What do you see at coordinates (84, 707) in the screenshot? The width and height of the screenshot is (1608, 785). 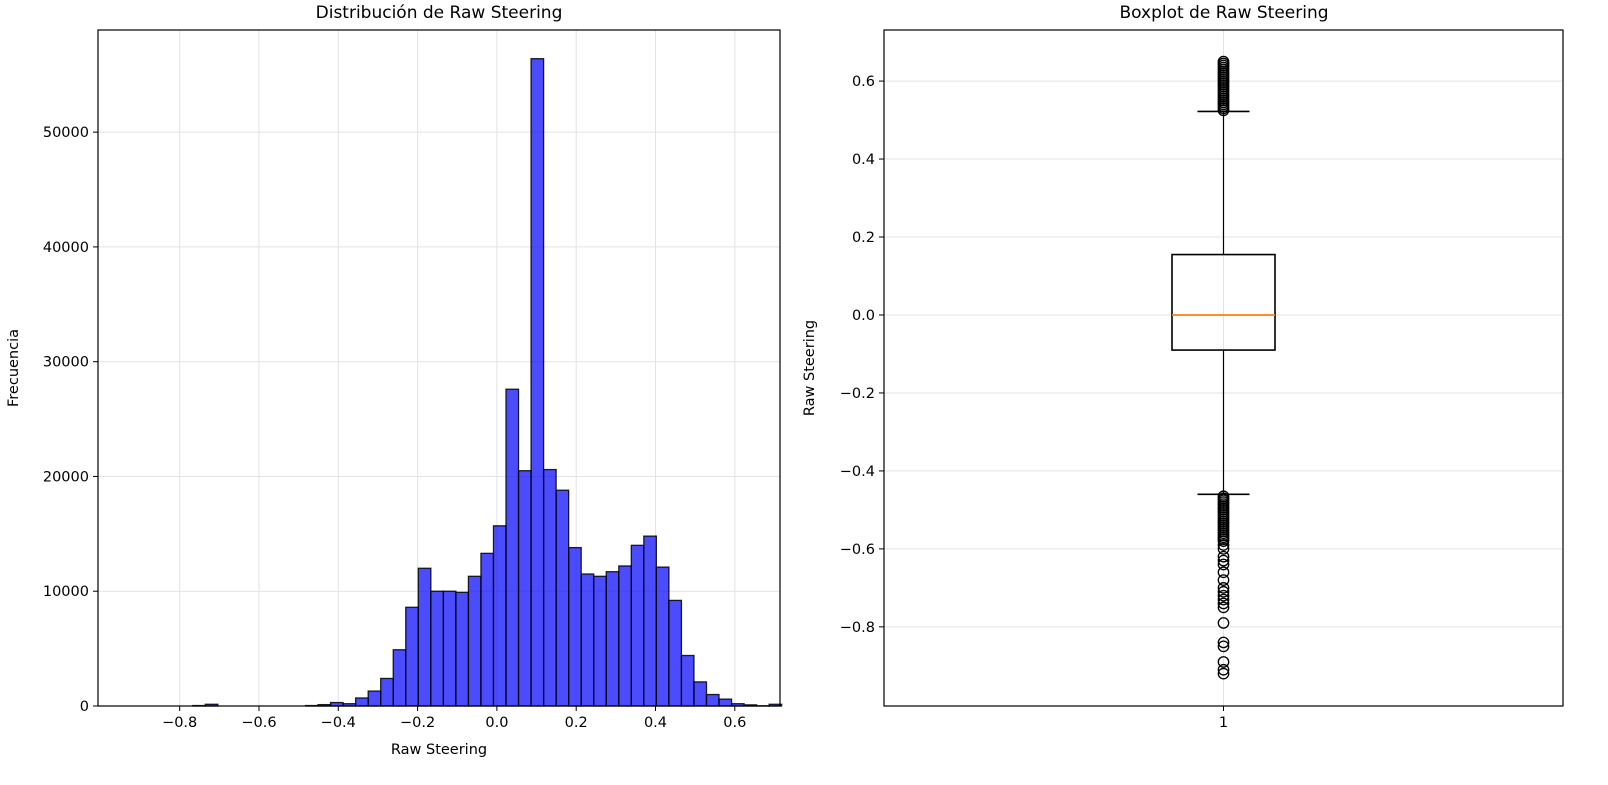 I see `y-tick-label: 0` at bounding box center [84, 707].